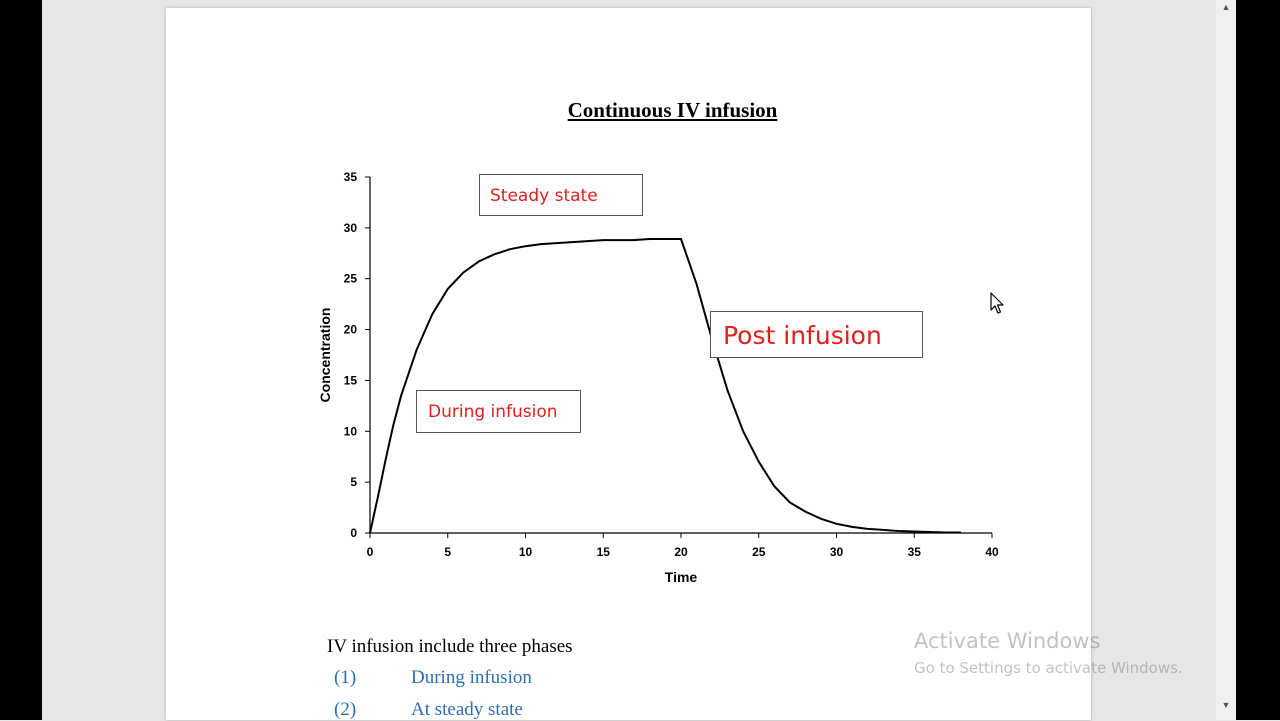 This screenshot has height=721, width=1280. What do you see at coordinates (681, 552) in the screenshot?
I see `x-tick-label: 20` at bounding box center [681, 552].